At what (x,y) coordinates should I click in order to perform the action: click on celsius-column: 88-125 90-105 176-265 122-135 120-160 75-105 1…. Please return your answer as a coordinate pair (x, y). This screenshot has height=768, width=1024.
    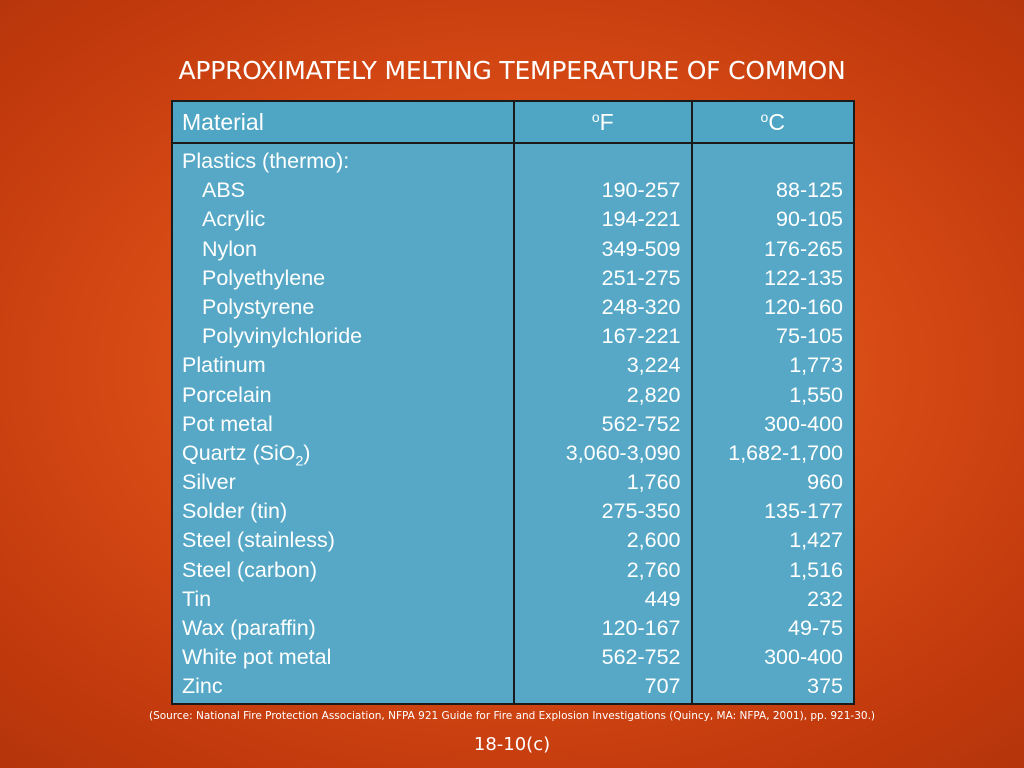
    Looking at the image, I should click on (773, 423).